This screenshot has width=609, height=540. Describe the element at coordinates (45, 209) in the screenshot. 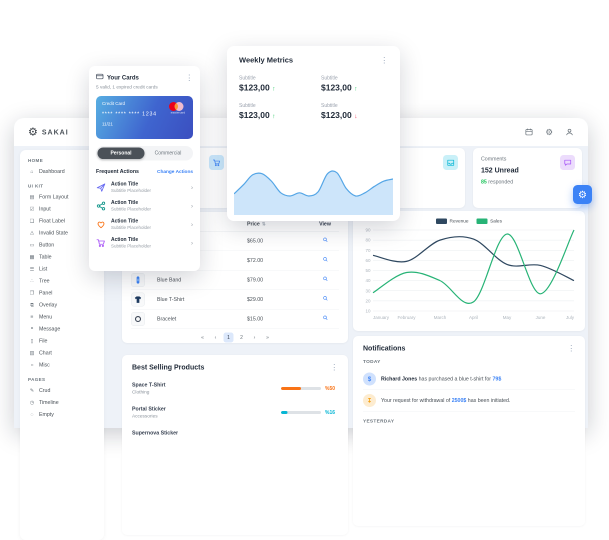

I see `sidebar-item-label: Input` at that location.